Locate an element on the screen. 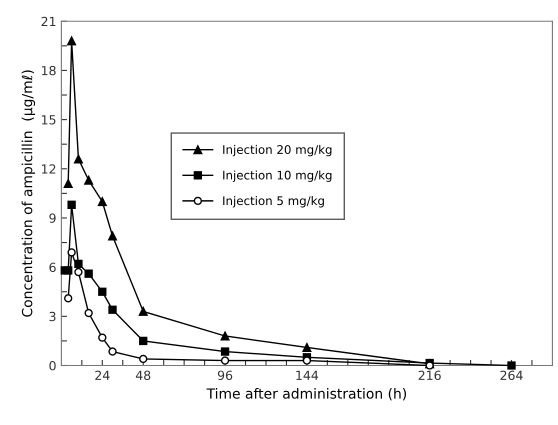 The width and height of the screenshot is (558, 425). y-tick-label: 9 is located at coordinates (52, 218).